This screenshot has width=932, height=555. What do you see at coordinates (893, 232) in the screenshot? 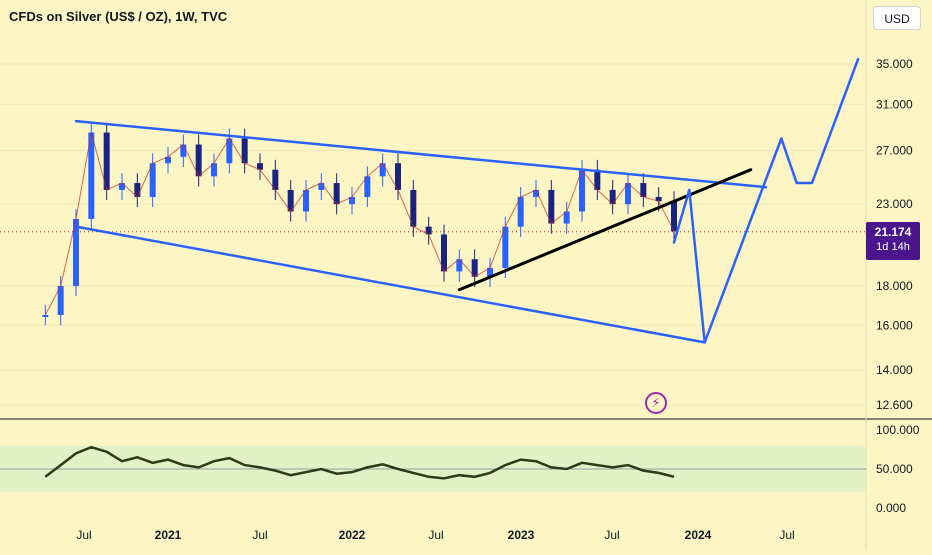
I see `last-price-value: 21.174` at bounding box center [893, 232].